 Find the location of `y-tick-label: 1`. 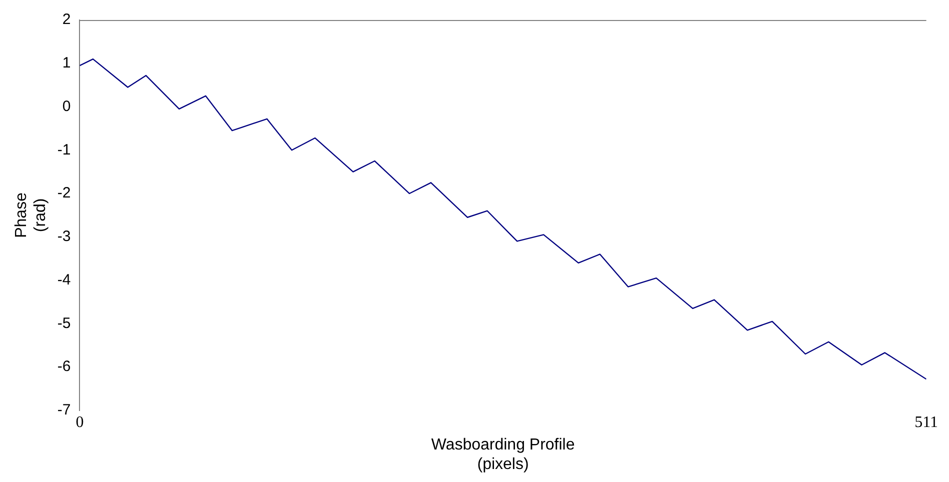

y-tick-label: 1 is located at coordinates (66, 63).